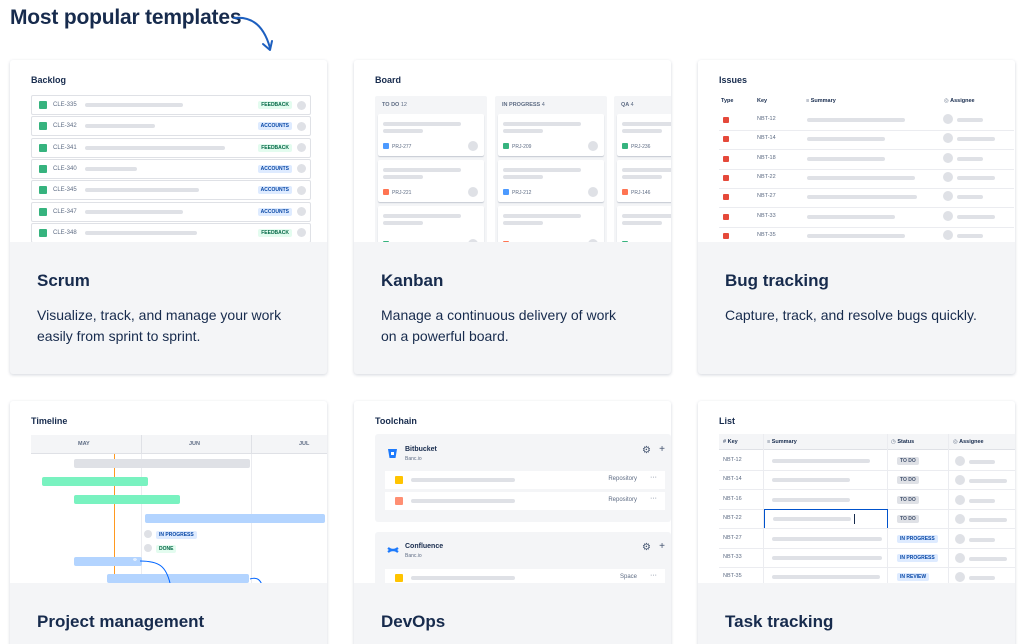 Image resolution: width=1024 pixels, height=644 pixels. I want to click on issue-row: NBT-35, so click(866, 235).